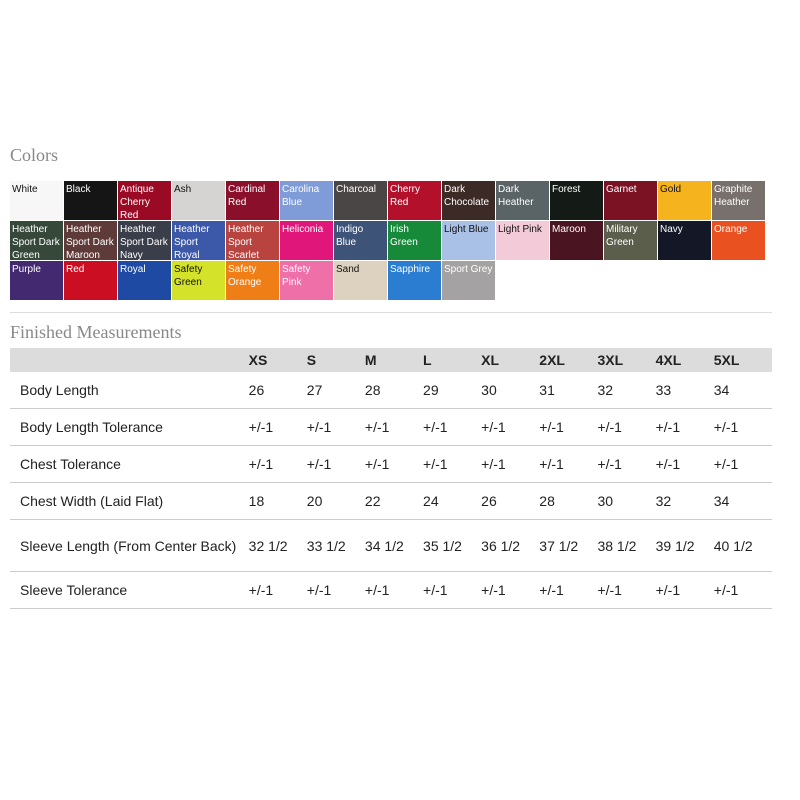 This screenshot has width=800, height=800. I want to click on header-blank, so click(129, 360).